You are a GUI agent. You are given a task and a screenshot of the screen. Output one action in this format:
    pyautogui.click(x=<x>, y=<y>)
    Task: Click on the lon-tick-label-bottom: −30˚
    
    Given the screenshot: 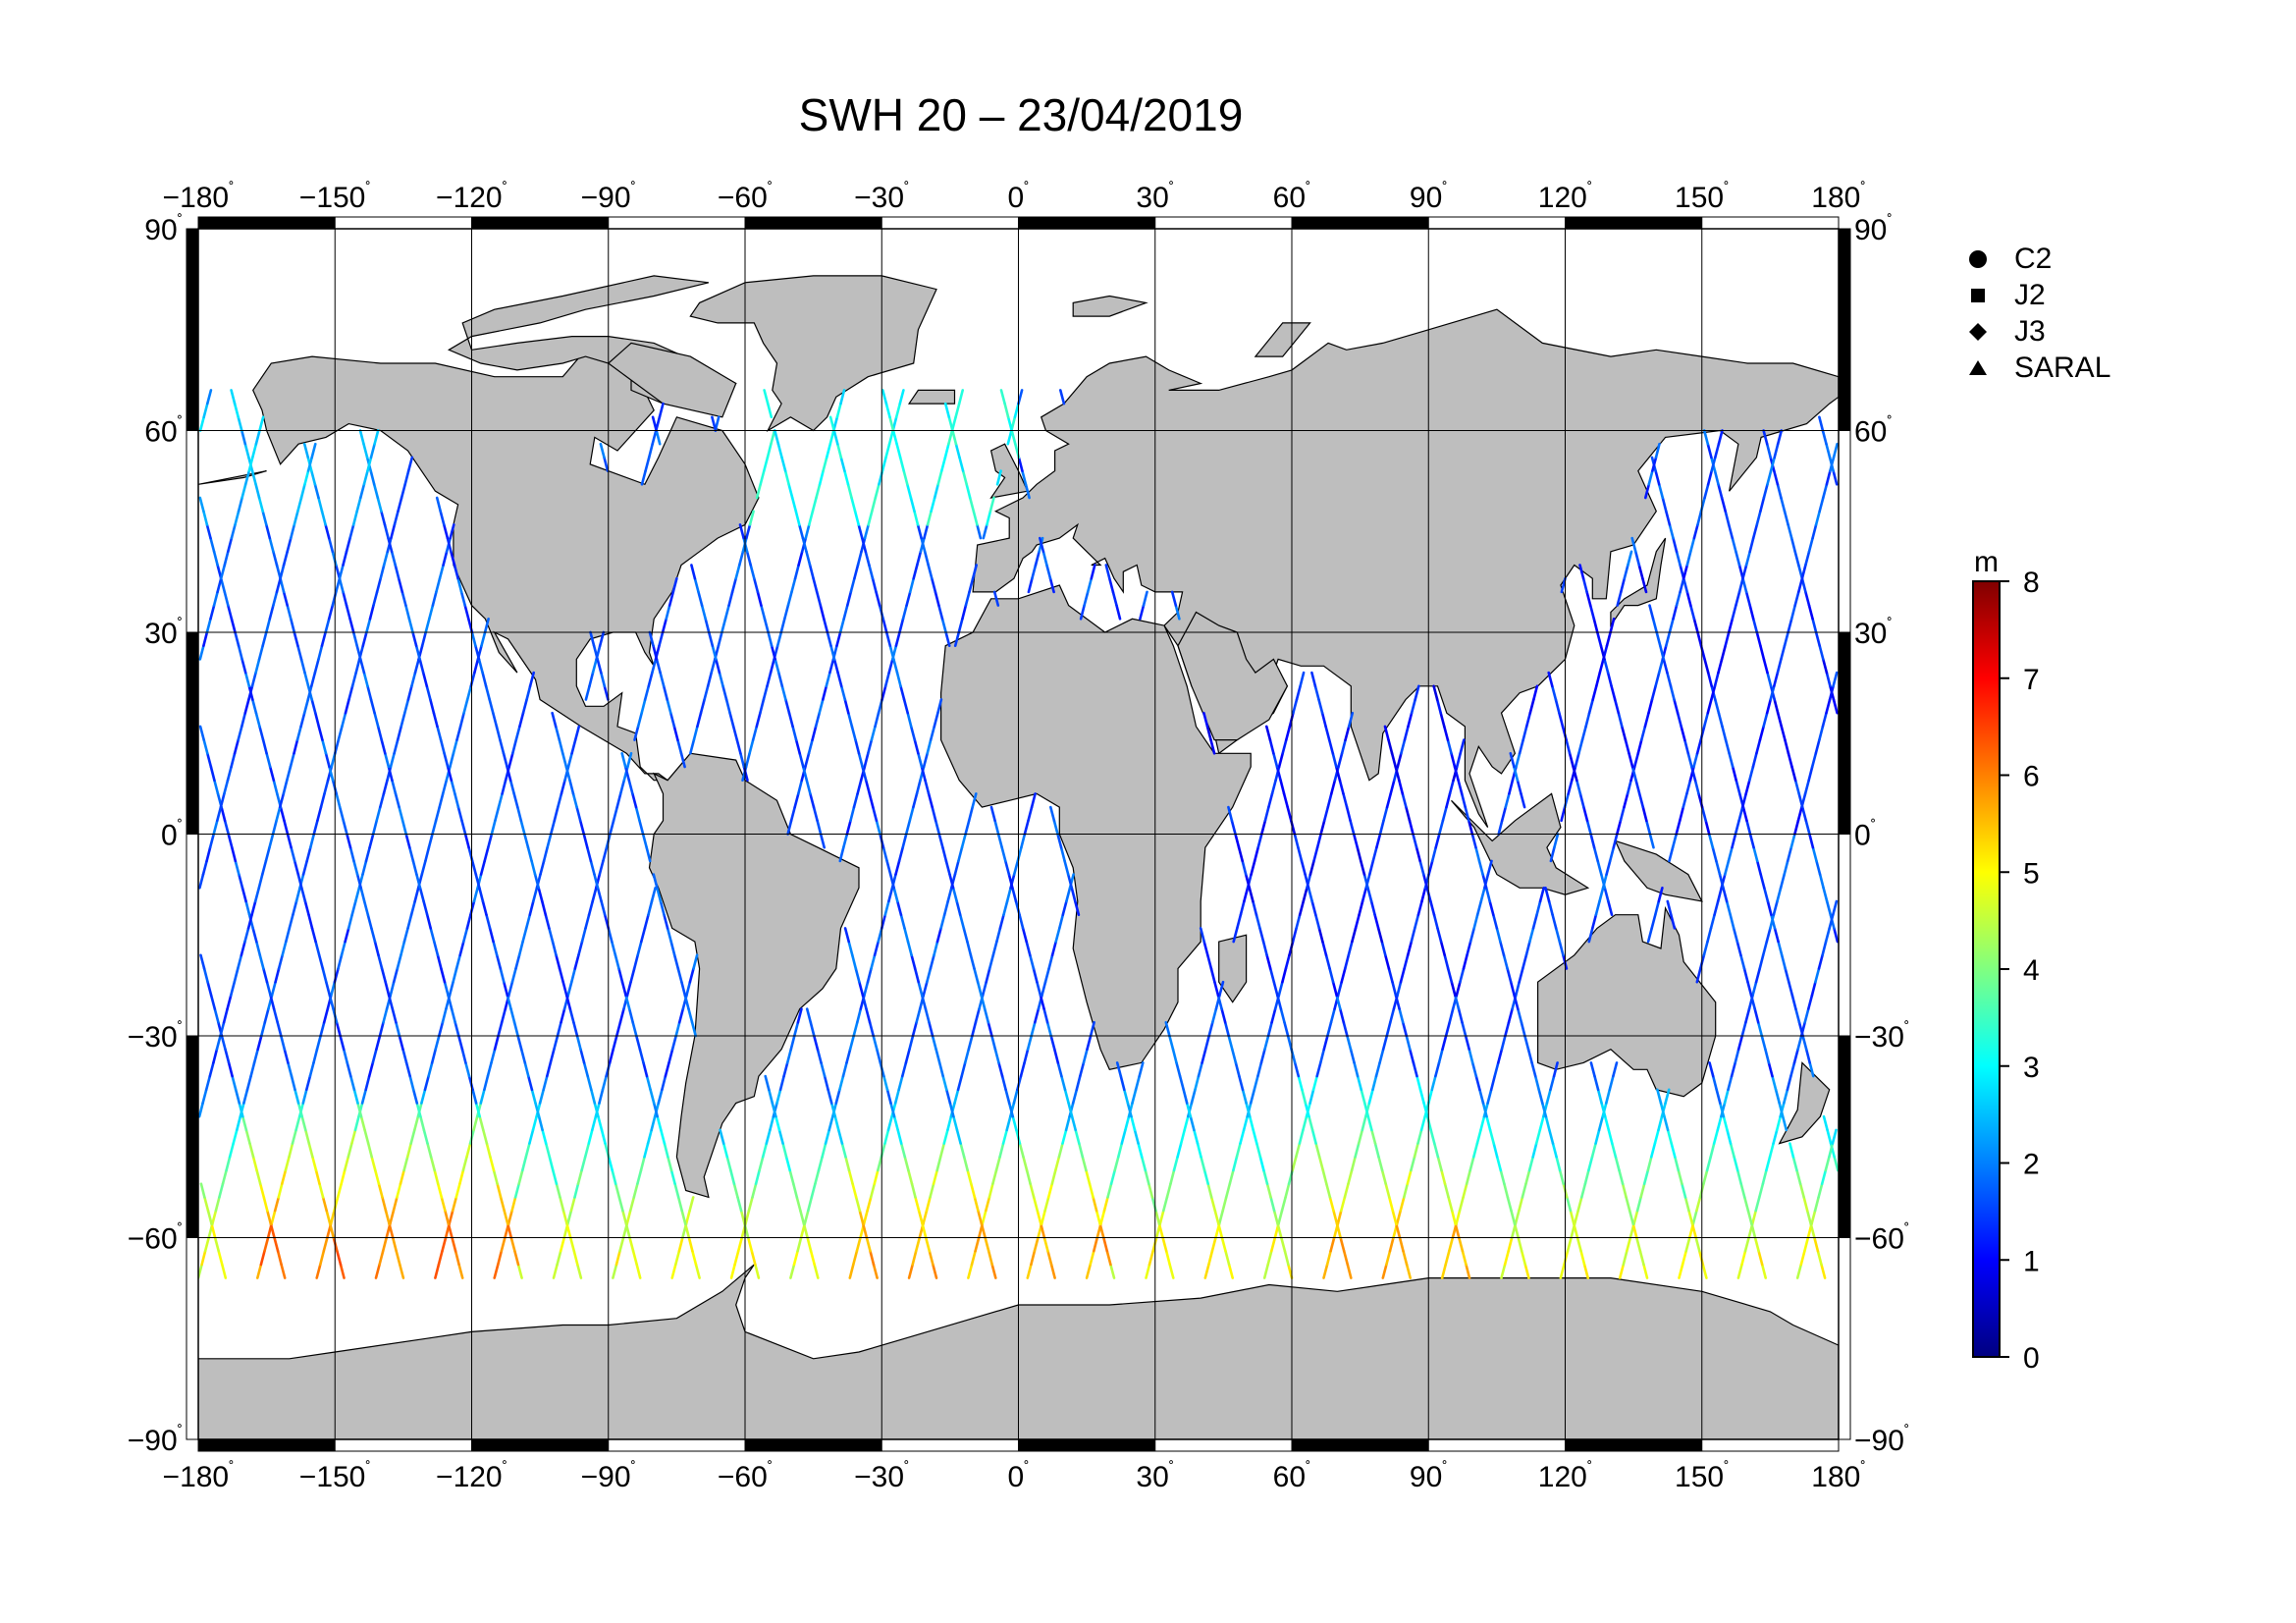 What is the action you would take?
    pyautogui.click(x=881, y=1476)
    